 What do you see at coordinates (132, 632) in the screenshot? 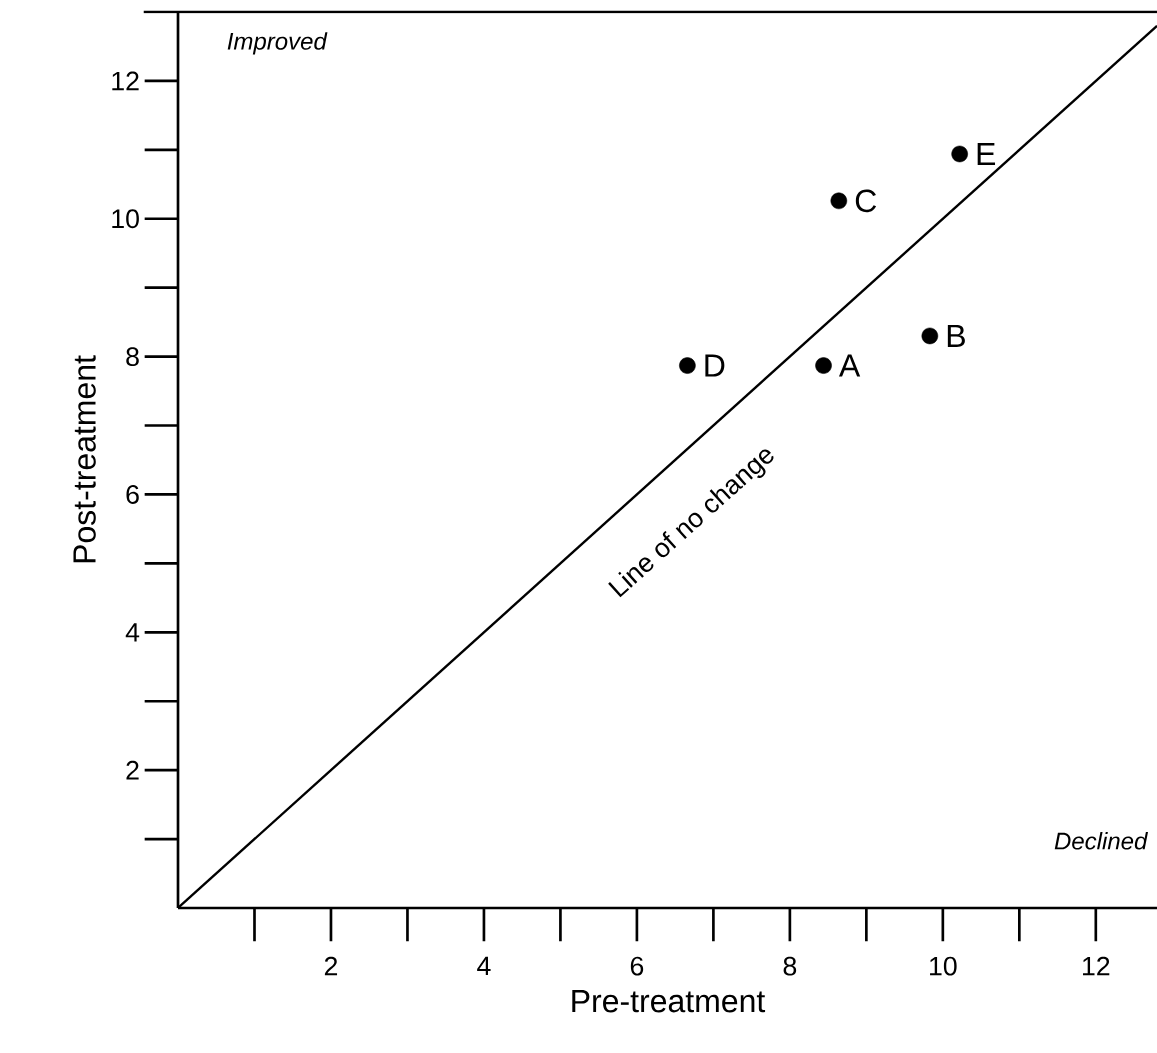
I see `y-tick-label: 4` at bounding box center [132, 632].